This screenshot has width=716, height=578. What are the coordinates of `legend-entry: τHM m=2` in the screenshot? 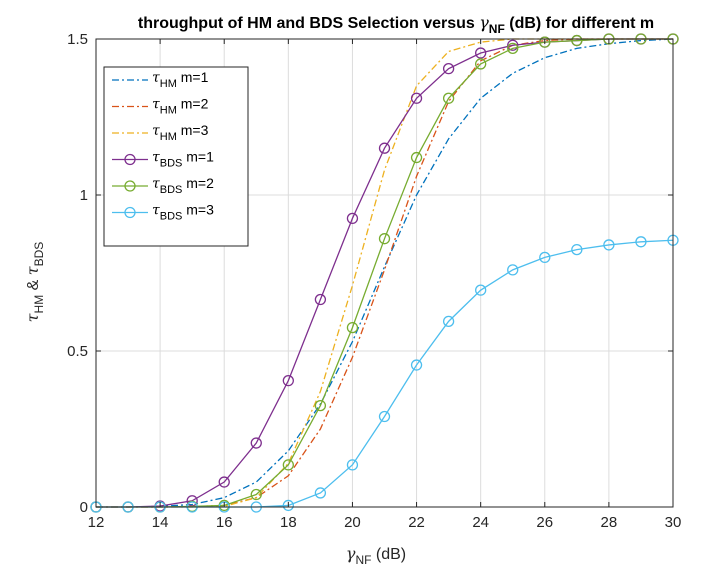 It's located at (160, 106).